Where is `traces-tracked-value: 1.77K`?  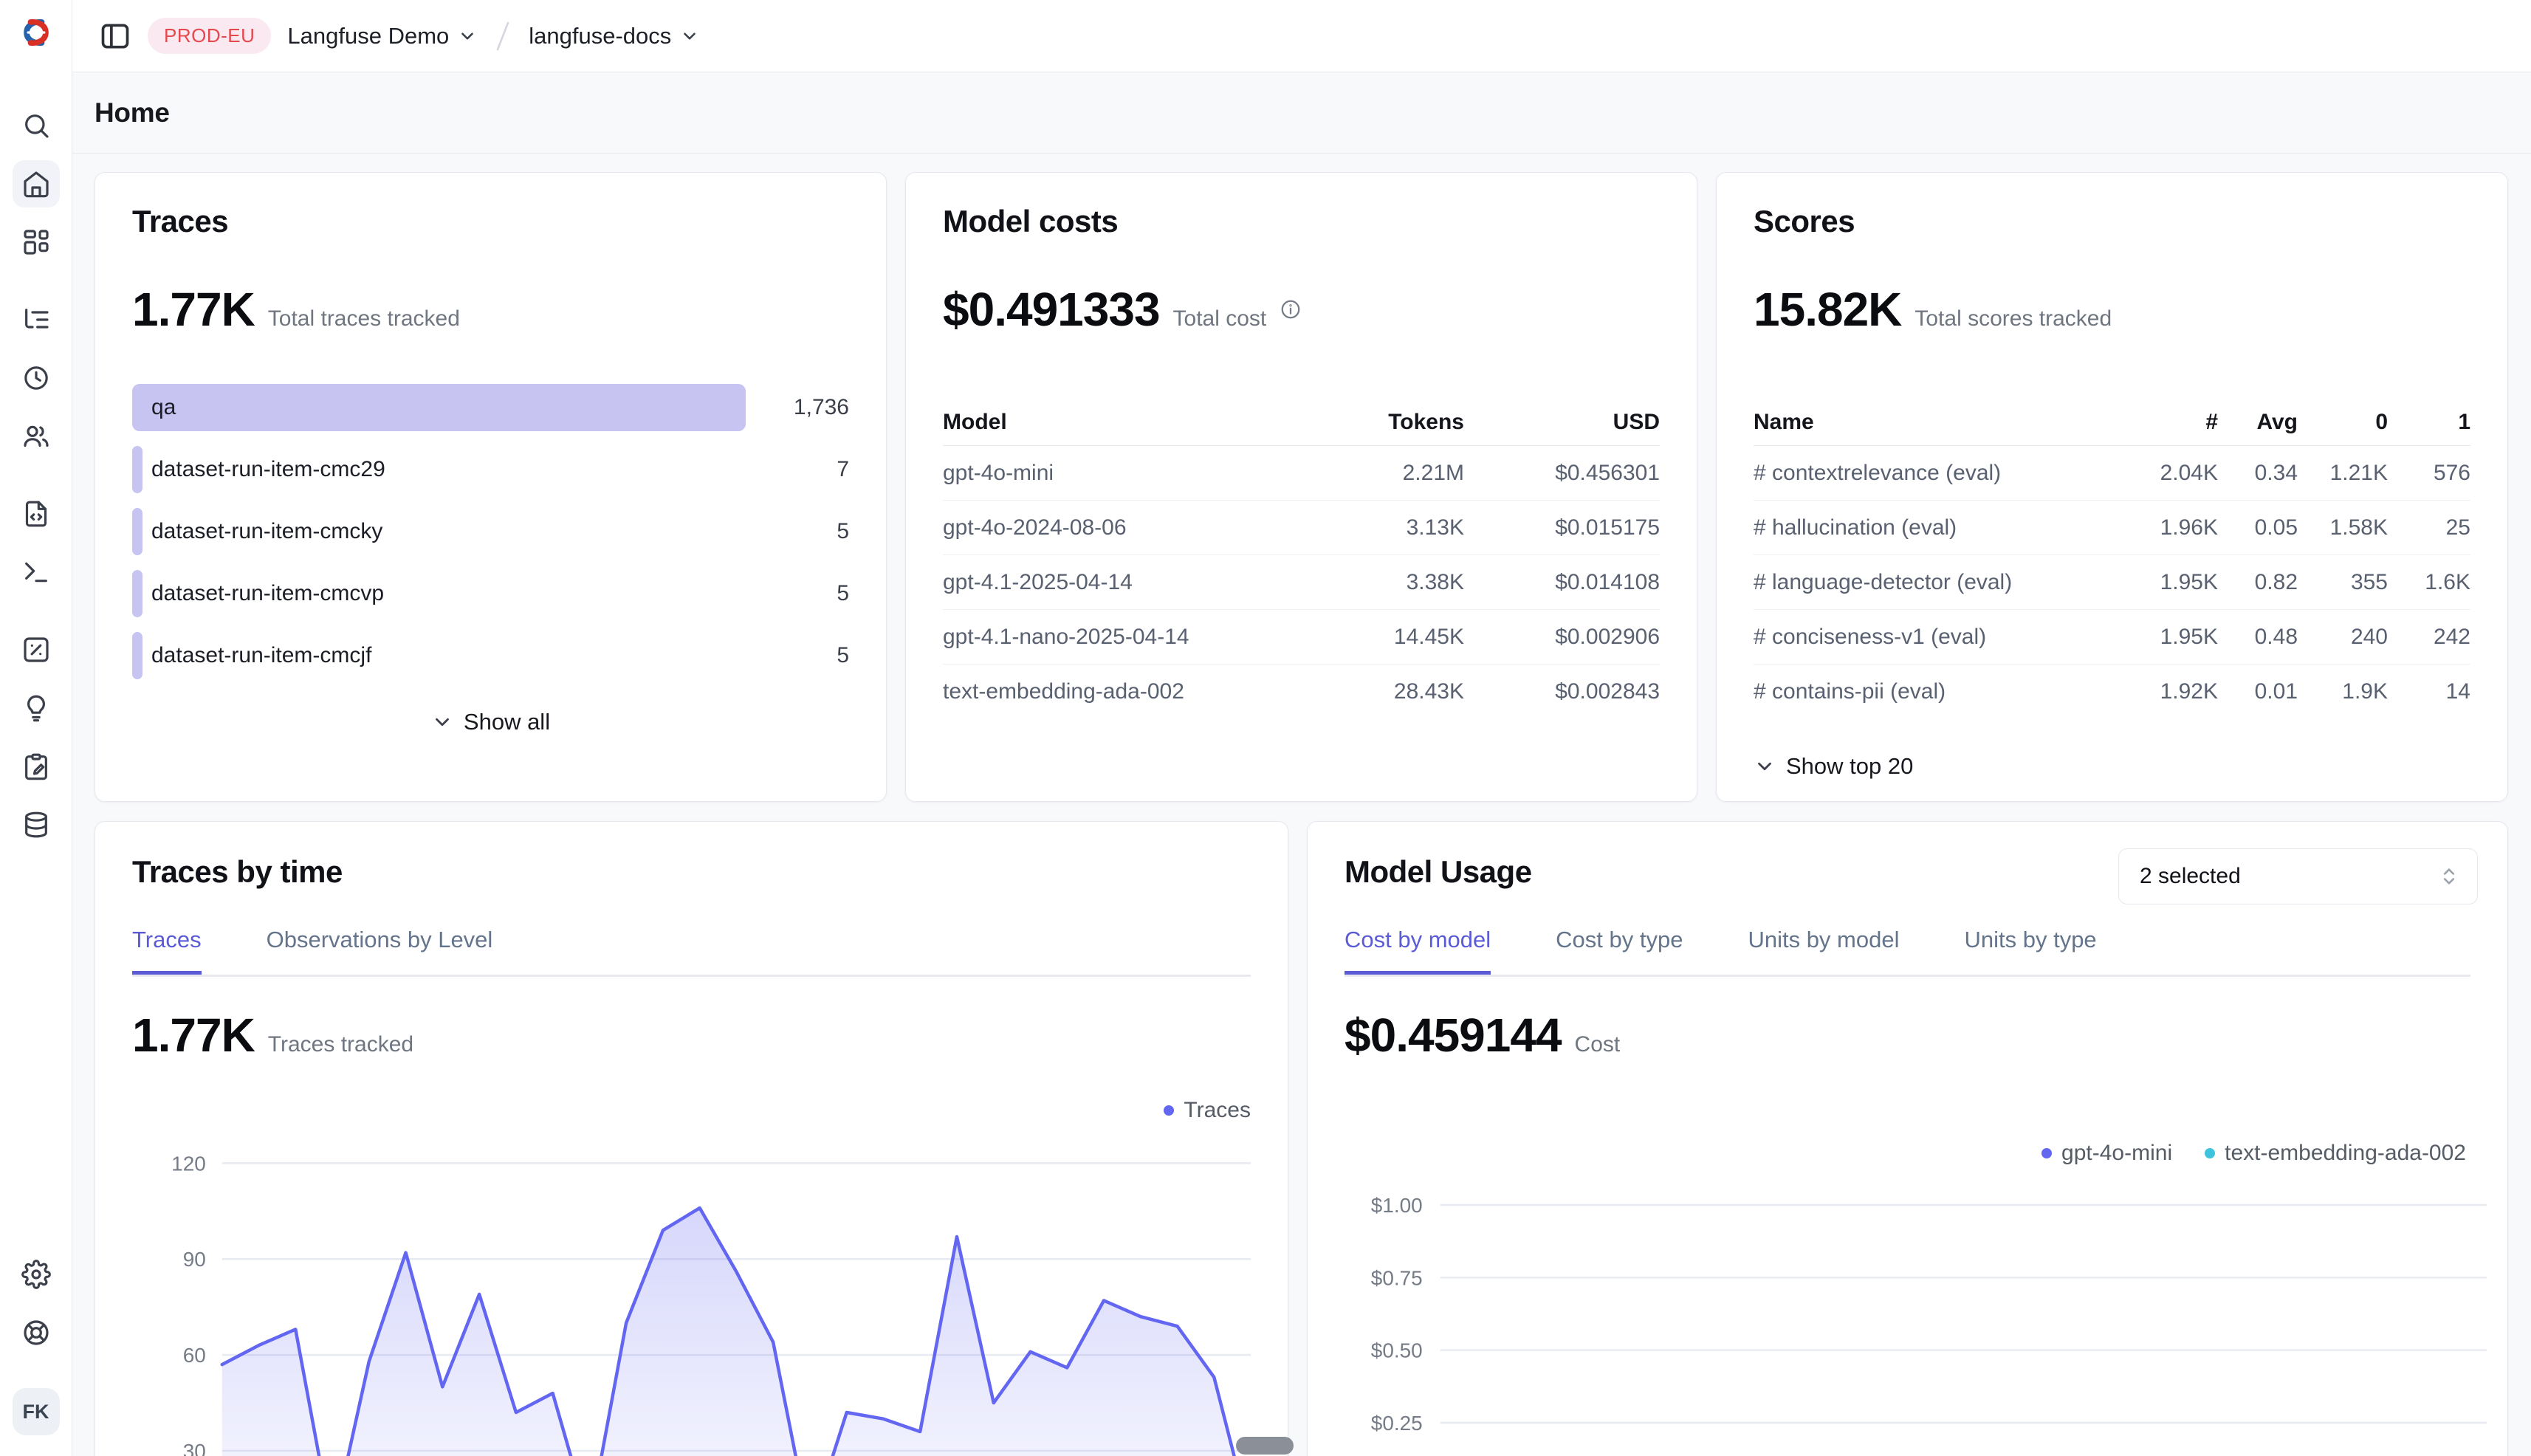
traces-tracked-value: 1.77K is located at coordinates (193, 1036).